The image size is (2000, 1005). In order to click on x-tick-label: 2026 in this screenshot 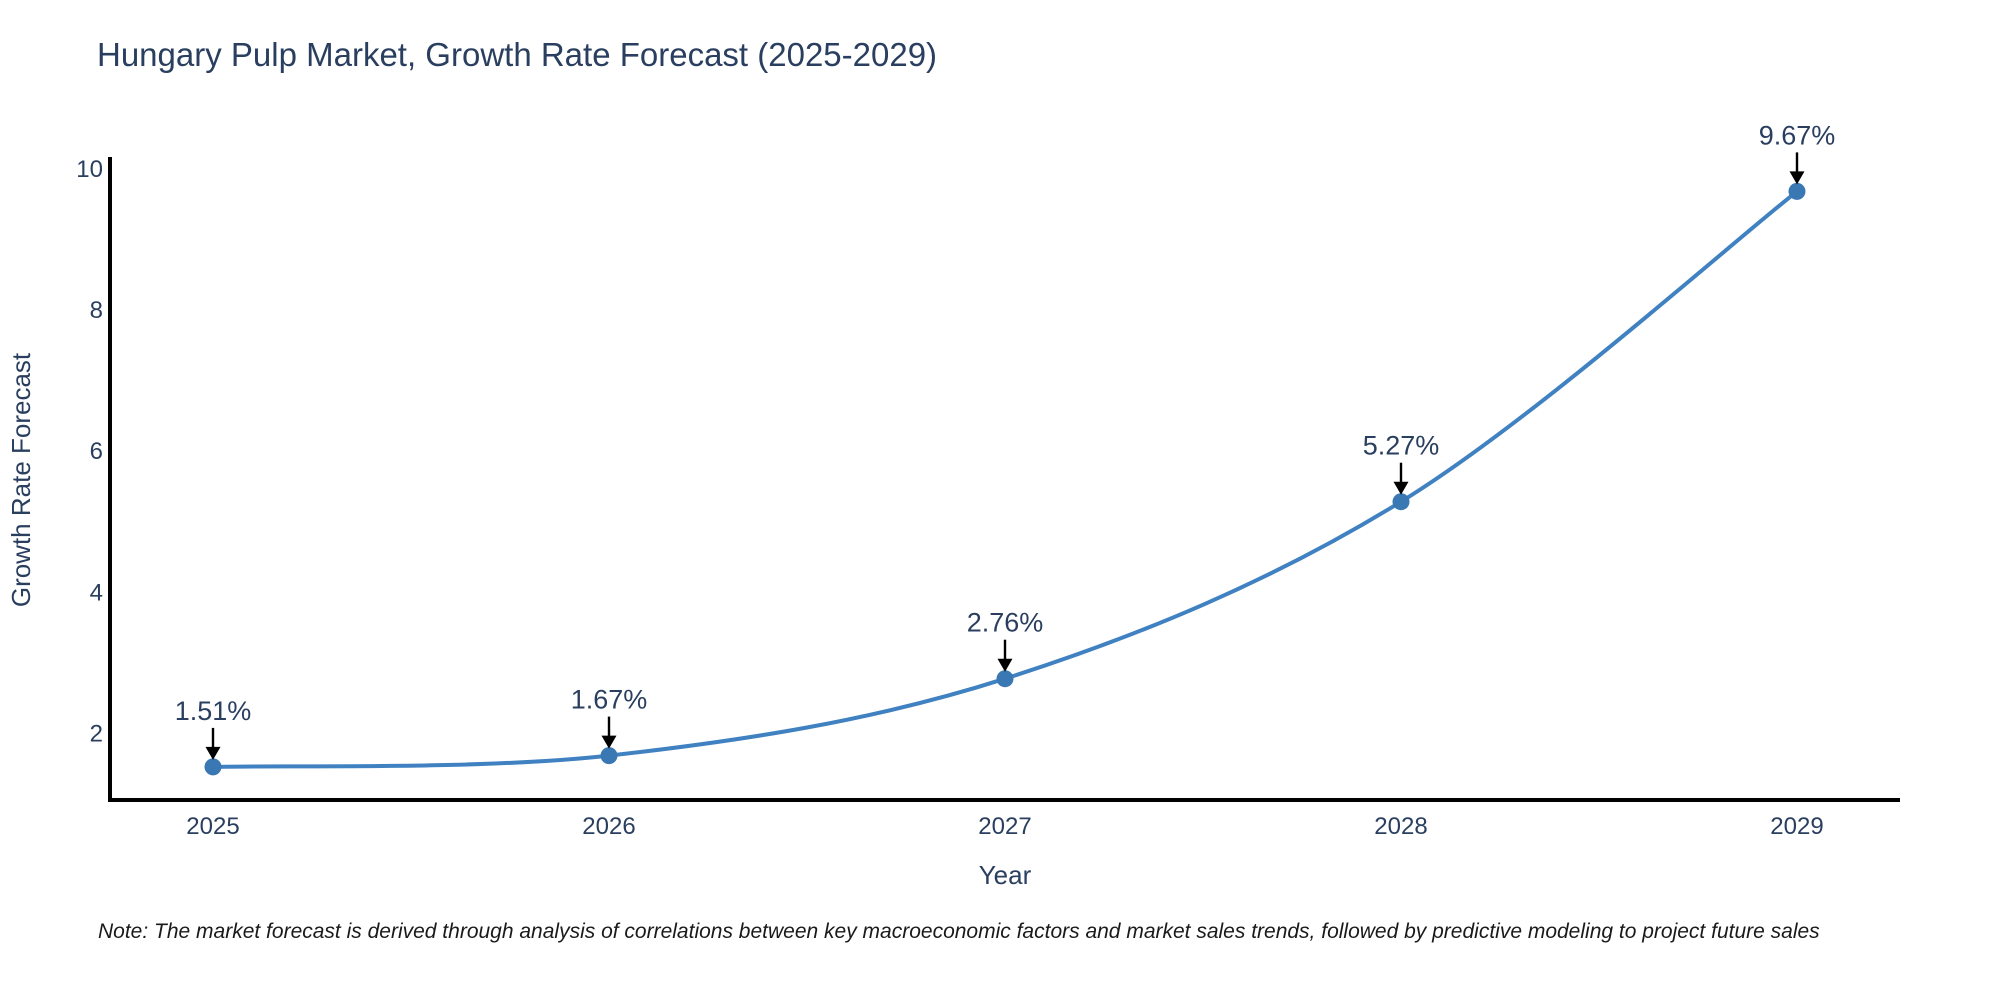, I will do `click(608, 826)`.